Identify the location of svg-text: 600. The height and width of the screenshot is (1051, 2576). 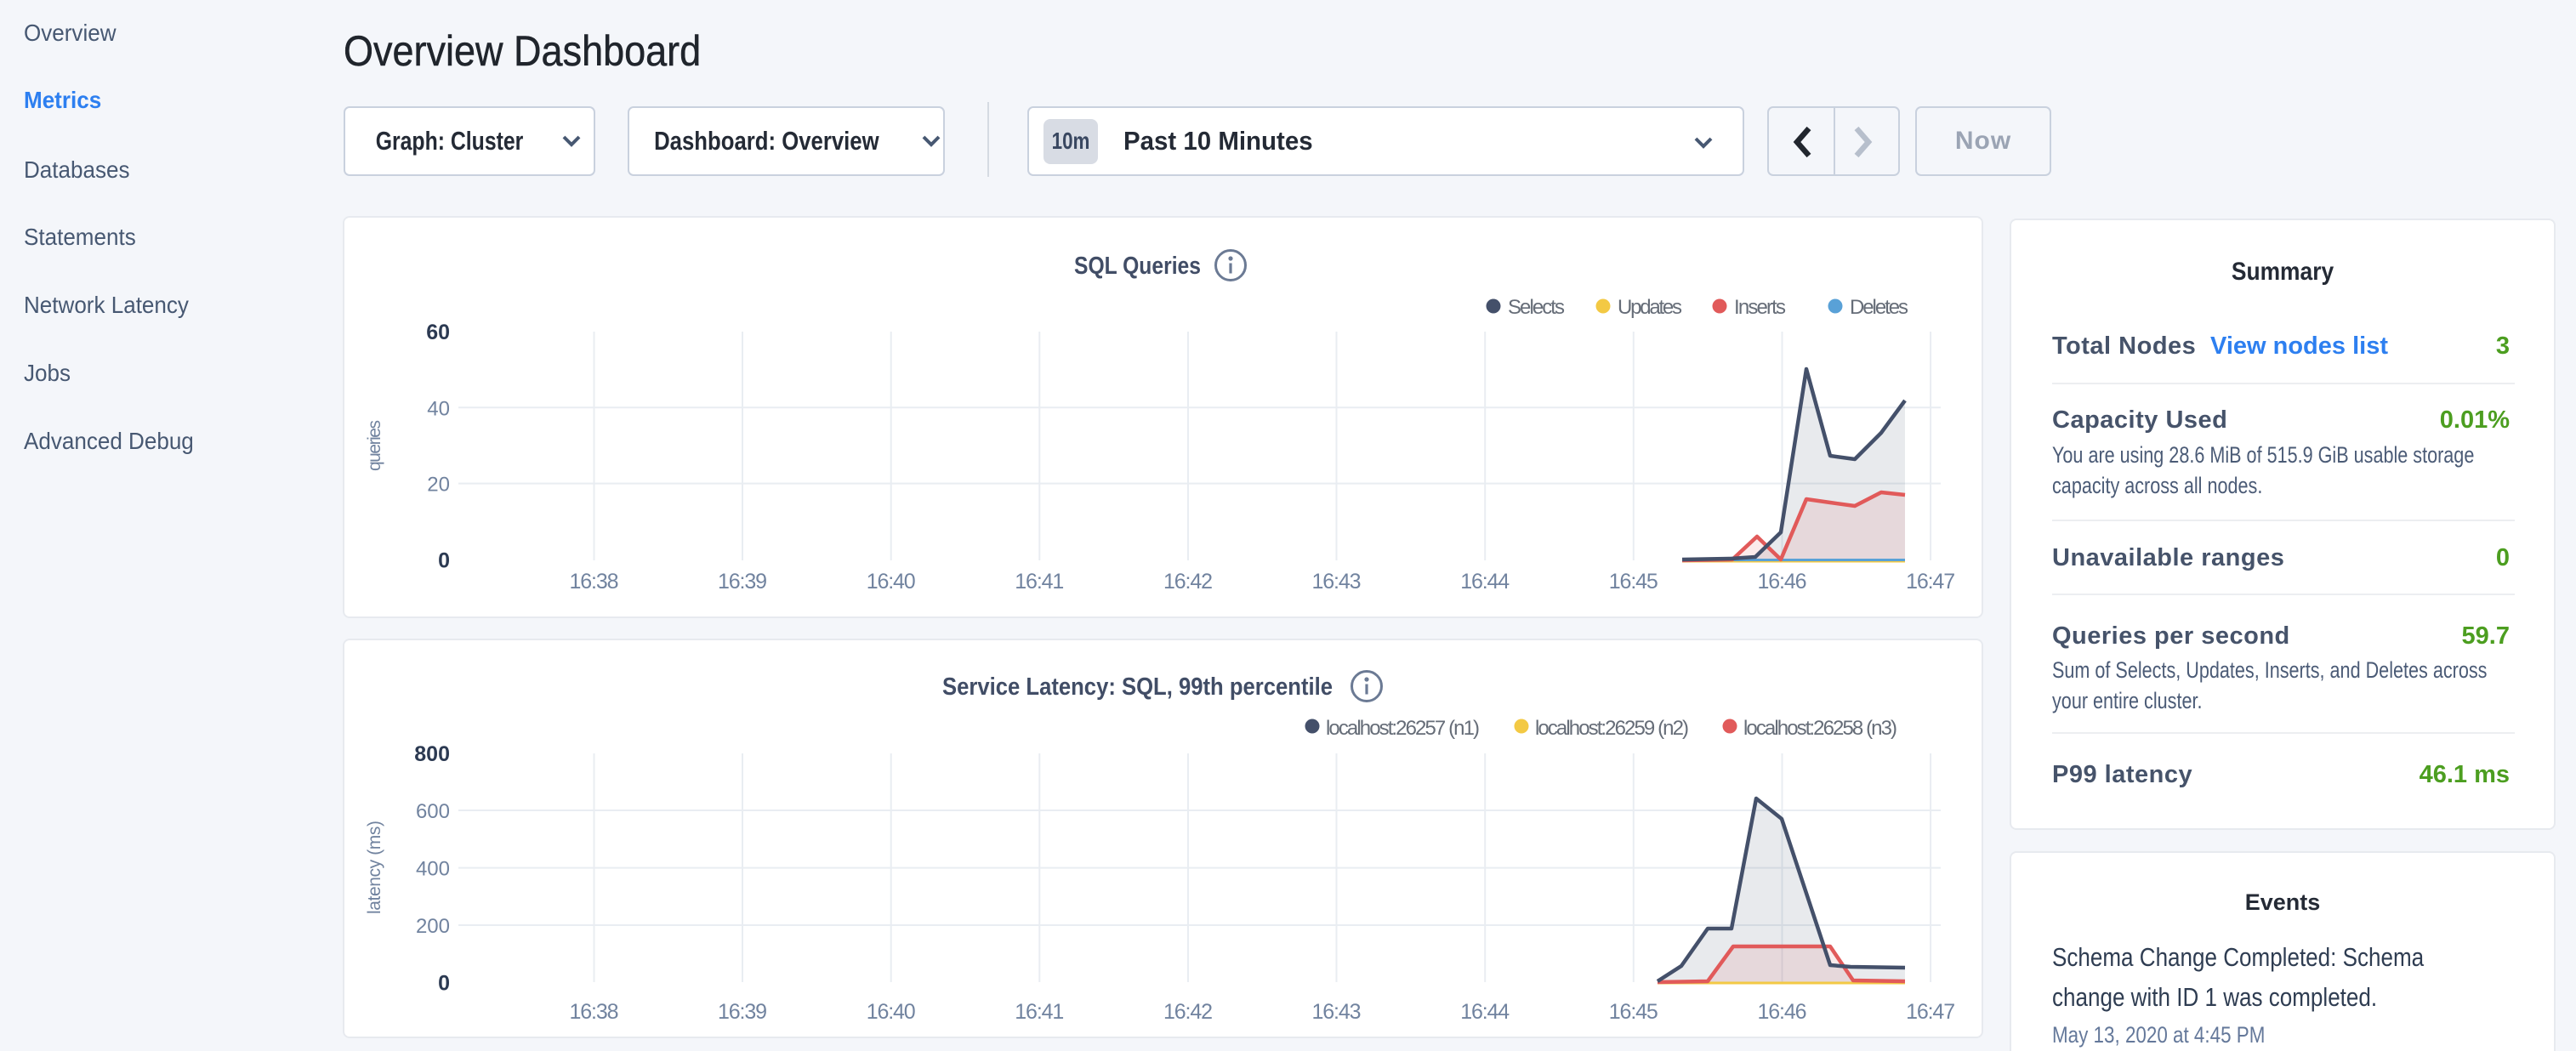
(433, 811).